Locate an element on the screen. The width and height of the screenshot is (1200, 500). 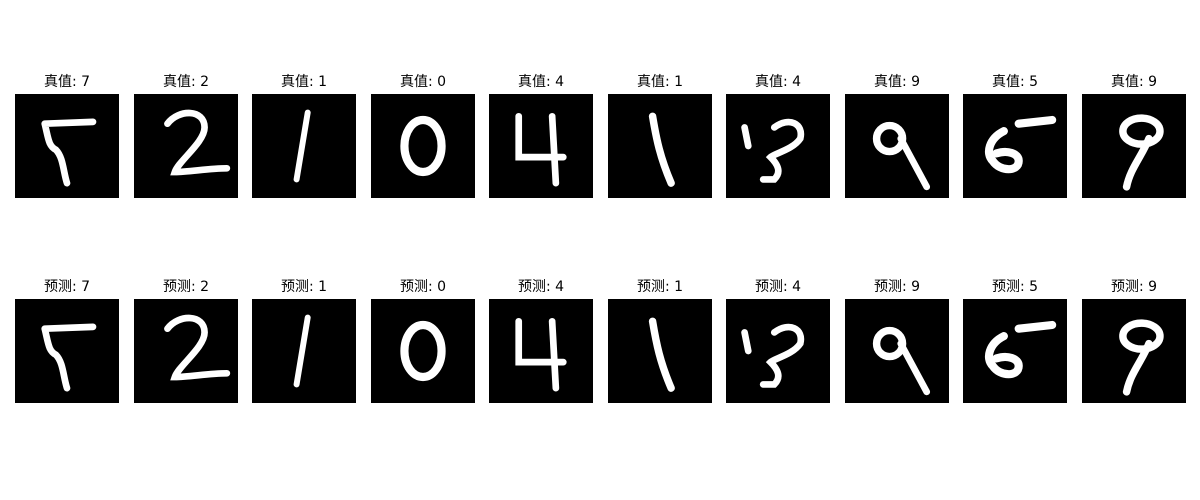
truth-title: 真值: 0 is located at coordinates (423, 82).